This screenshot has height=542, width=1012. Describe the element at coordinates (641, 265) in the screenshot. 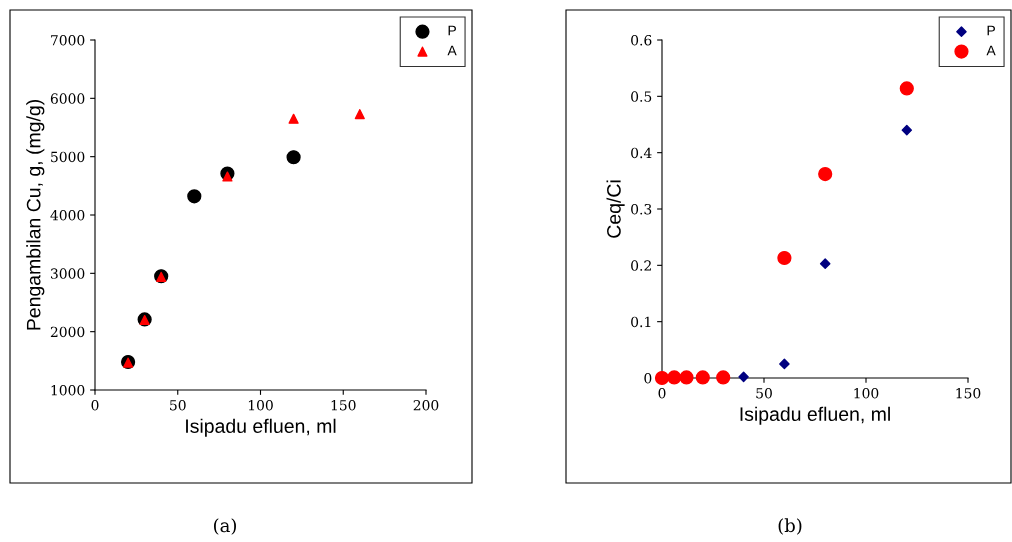

I see `y-tick-label: 0.2` at that location.